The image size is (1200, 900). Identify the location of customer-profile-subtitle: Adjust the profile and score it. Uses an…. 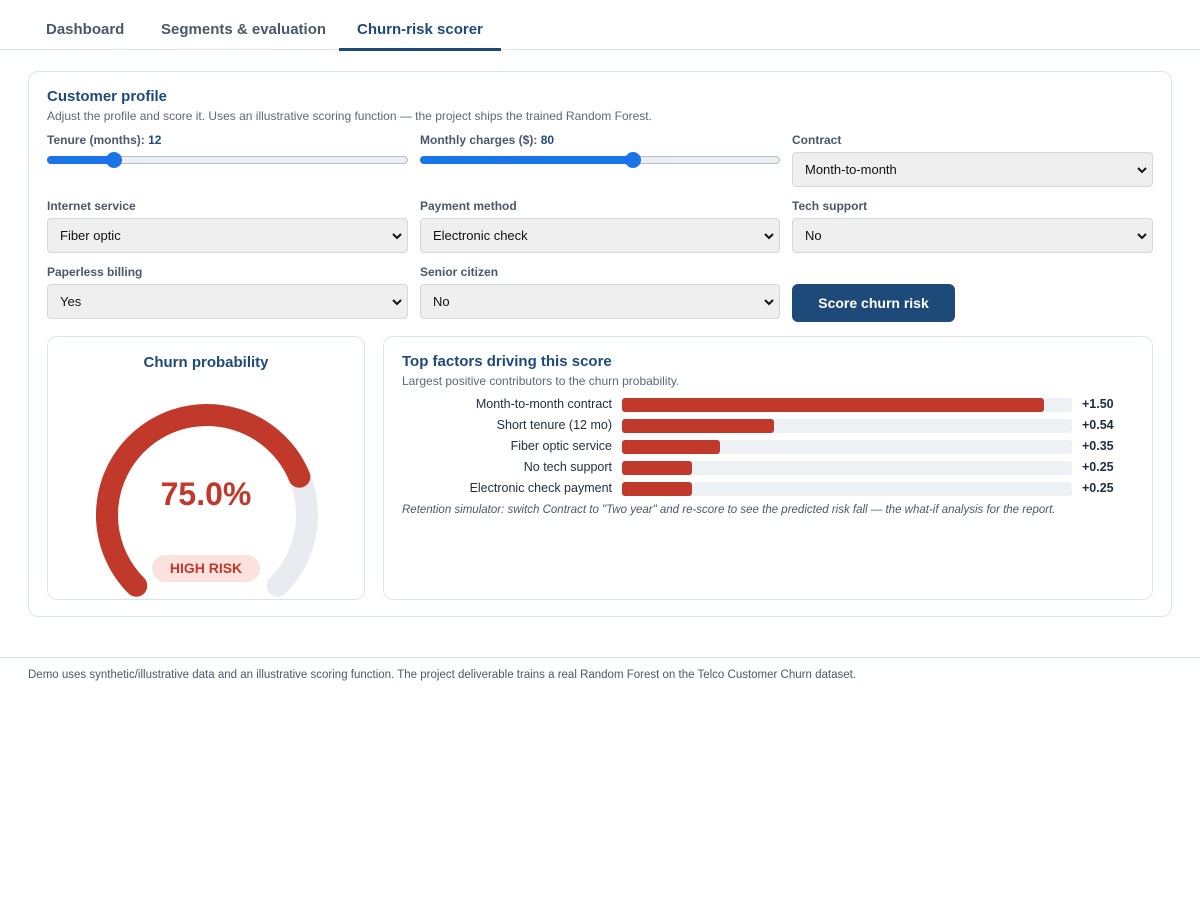
(349, 116).